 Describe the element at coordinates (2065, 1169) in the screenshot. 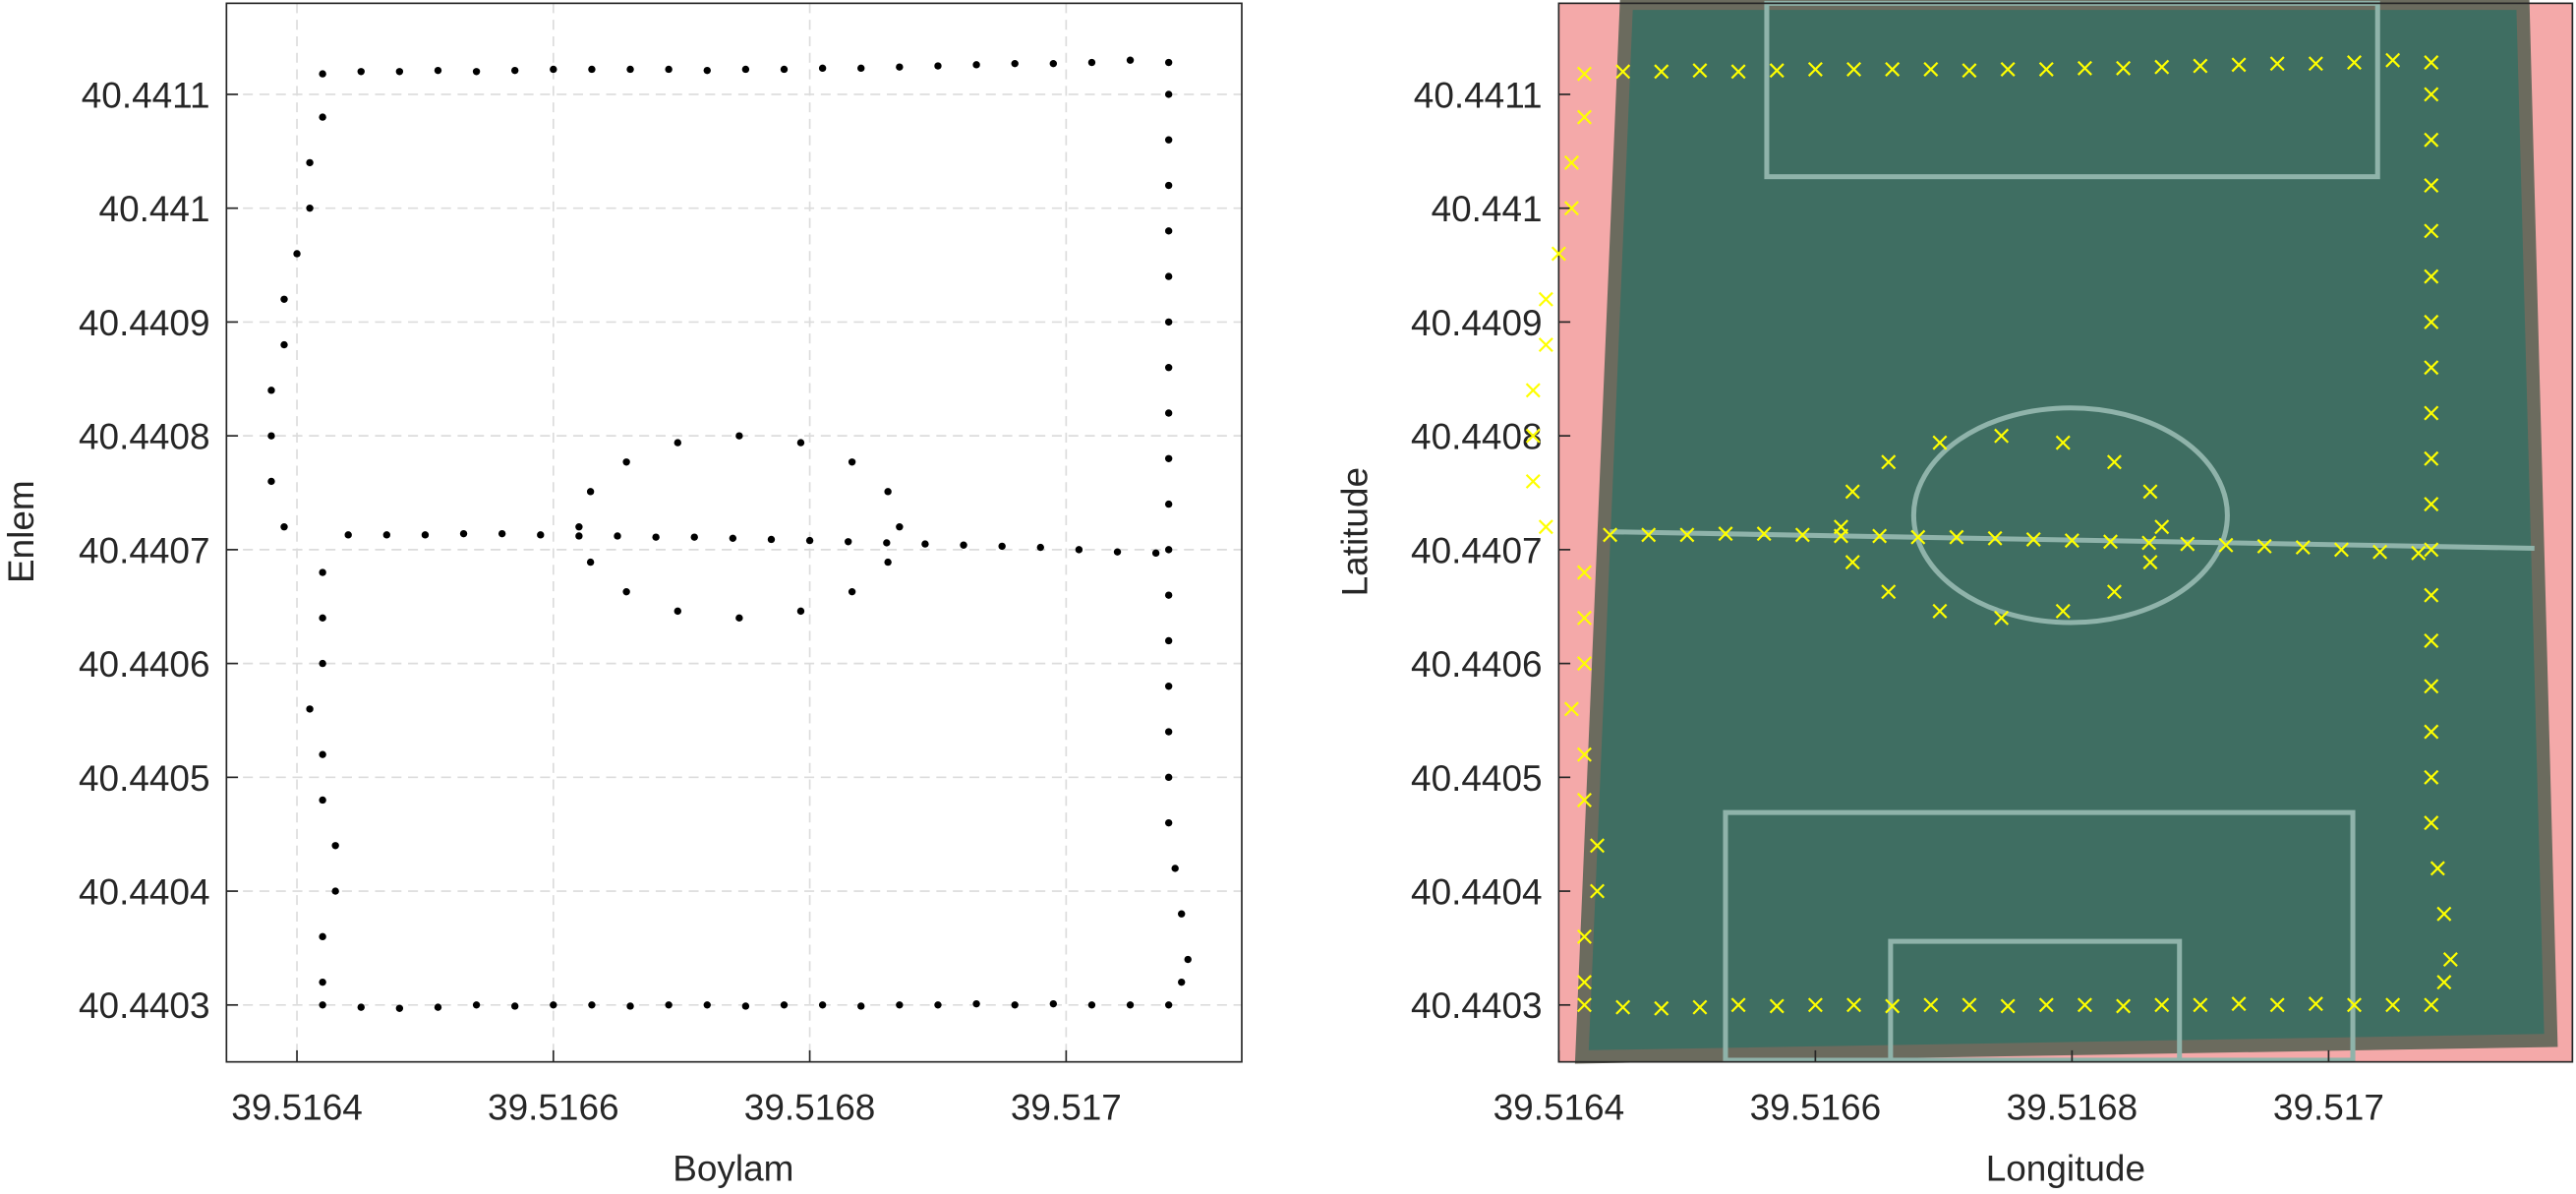

I see `x-axis-label: Longitude` at that location.